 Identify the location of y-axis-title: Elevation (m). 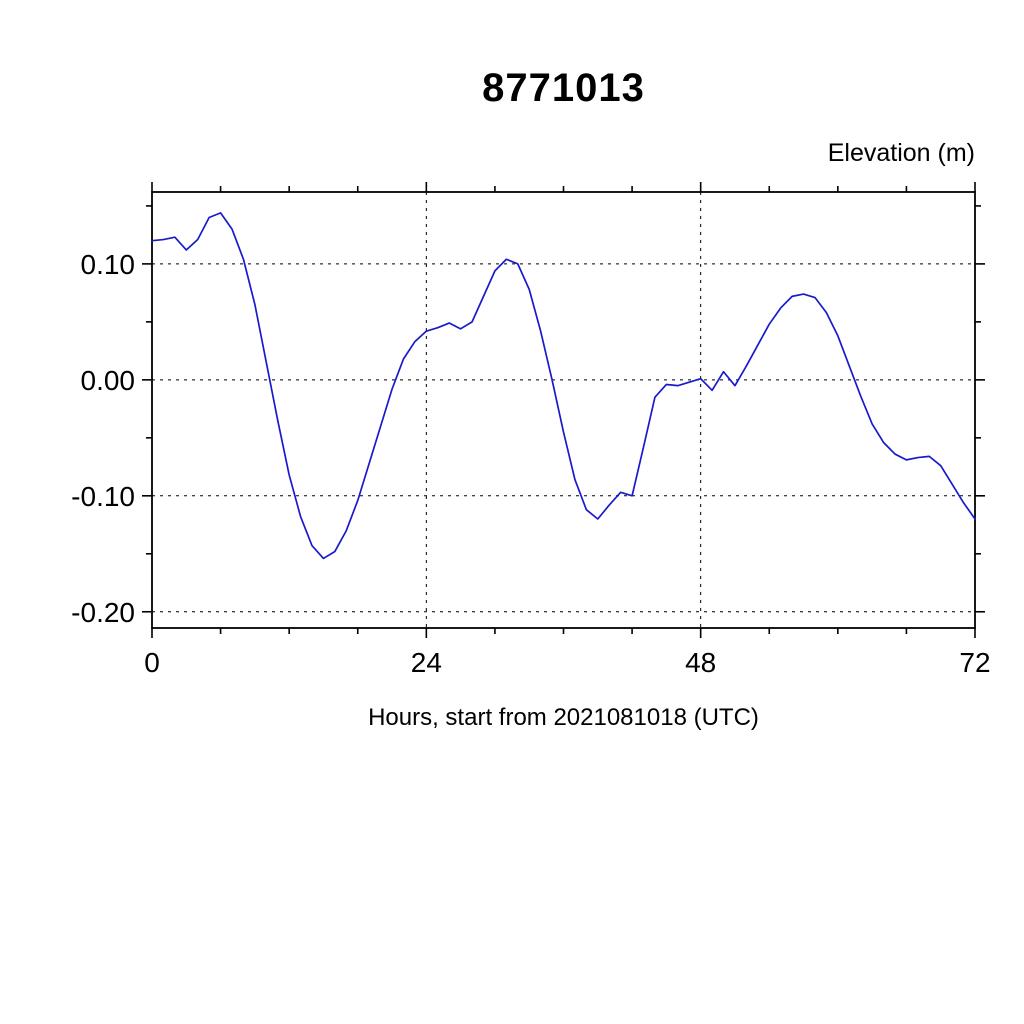
(901, 153).